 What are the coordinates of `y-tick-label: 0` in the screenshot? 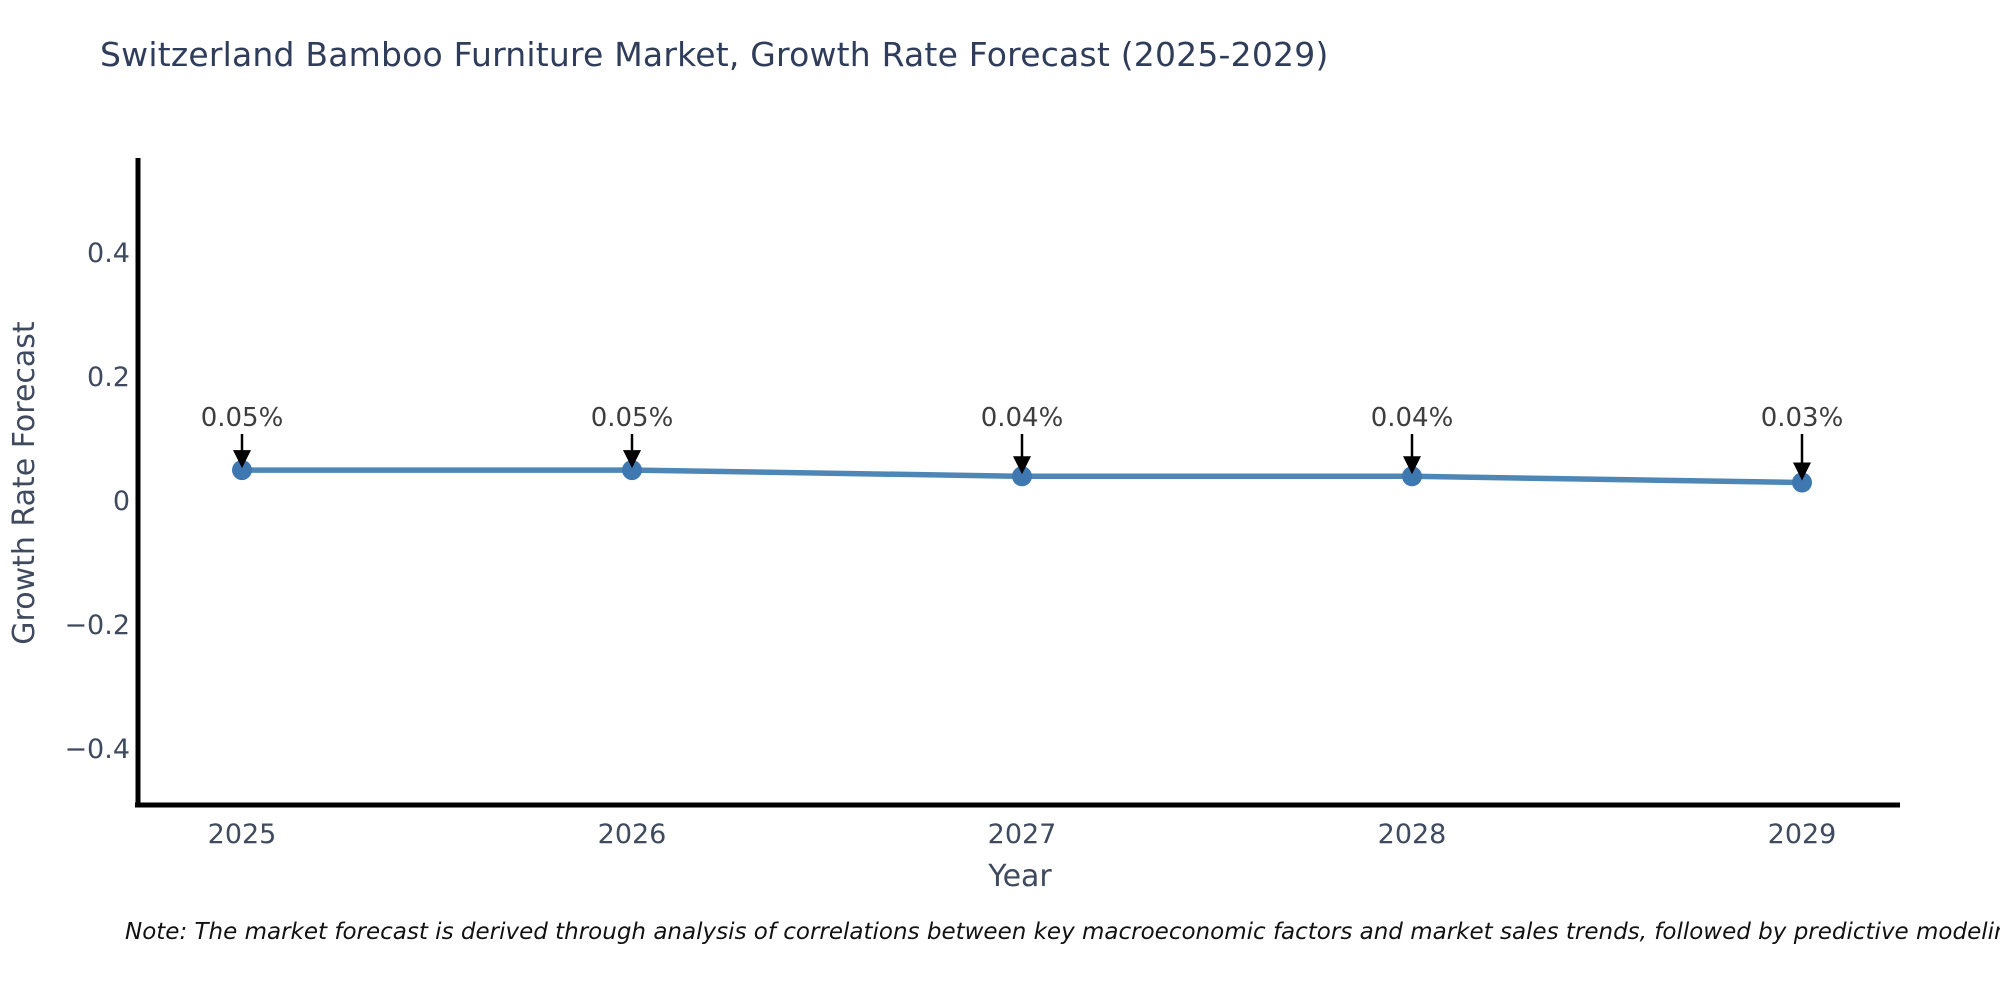 It's located at (121, 501).